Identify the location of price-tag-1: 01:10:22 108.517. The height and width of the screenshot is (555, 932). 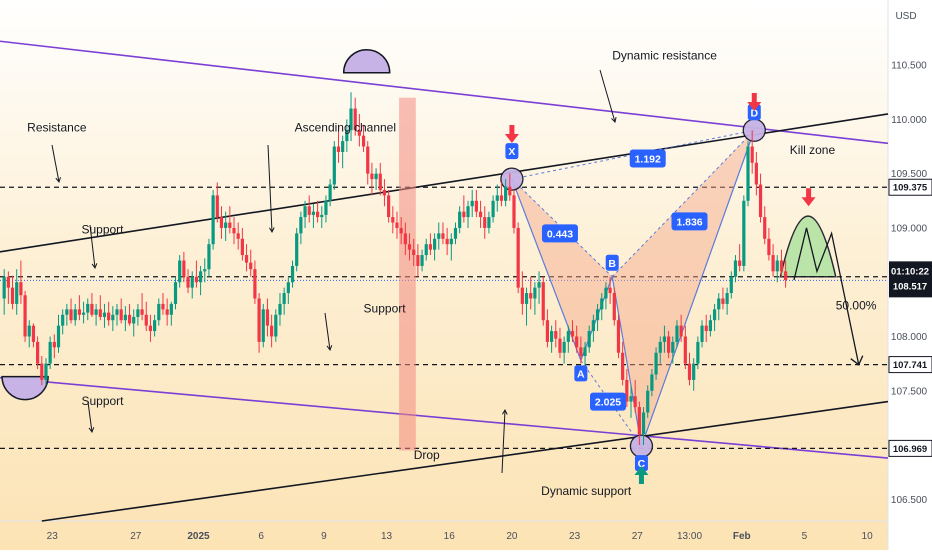
(910, 279).